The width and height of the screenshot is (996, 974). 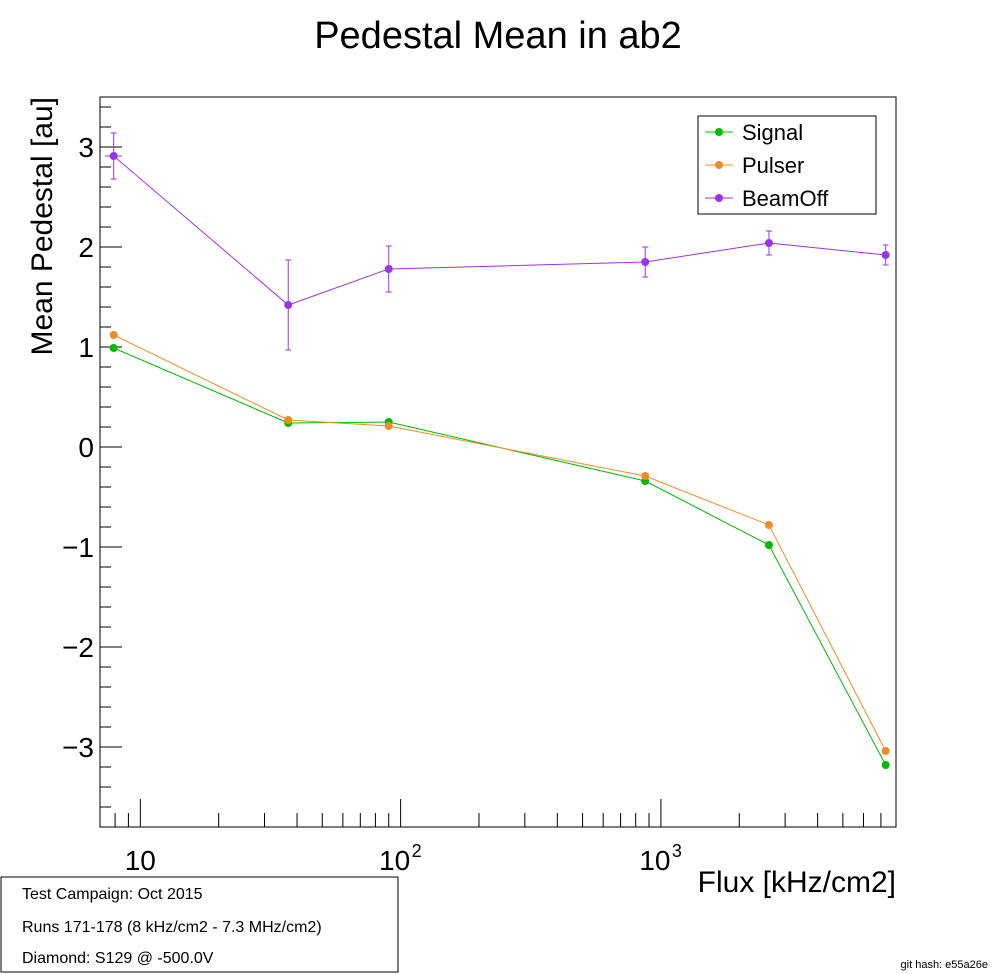 I want to click on chart-title: Pedestal Mean in ab2, so click(x=498, y=36).